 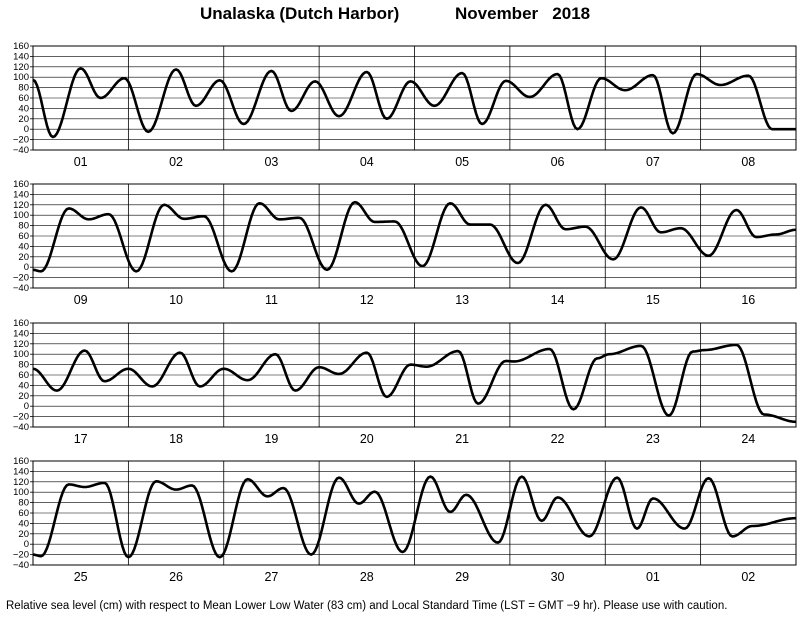 I want to click on chart-title-month: November 2018, so click(x=523, y=13).